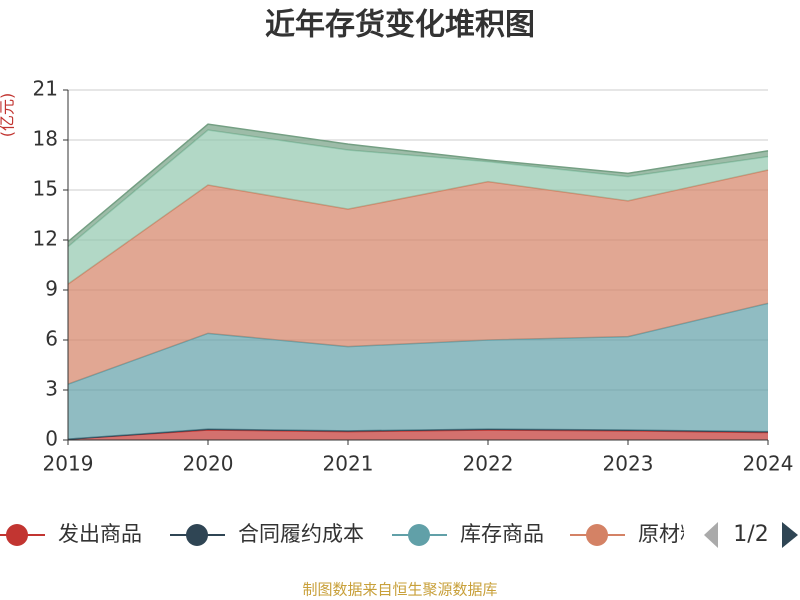 The image size is (800, 600). What do you see at coordinates (301, 534) in the screenshot?
I see `legend-label: 合同履约成本` at bounding box center [301, 534].